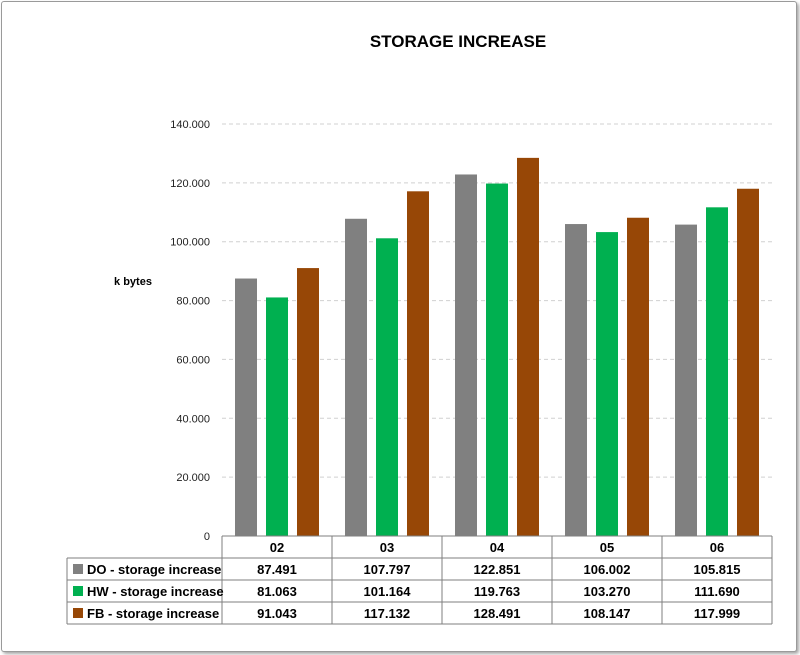 The image size is (800, 655). Describe the element at coordinates (717, 613) in the screenshot. I see `data-label: 117.999` at that location.